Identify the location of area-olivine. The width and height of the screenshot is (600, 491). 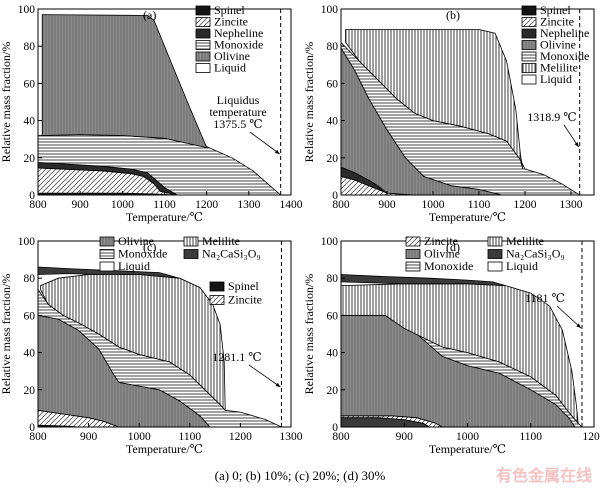
(124, 81).